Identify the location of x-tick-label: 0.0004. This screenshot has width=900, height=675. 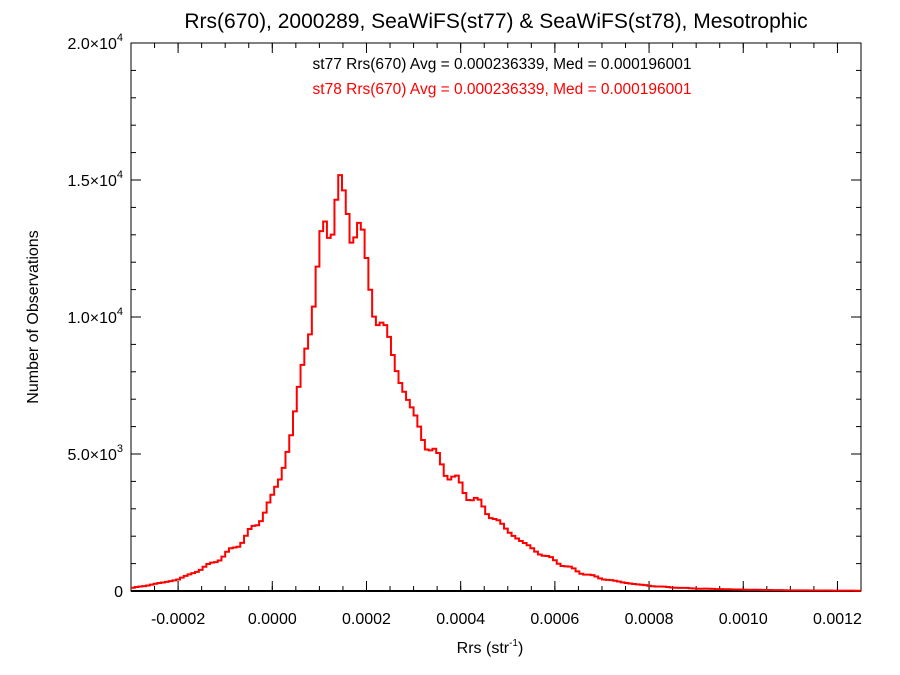
(460, 619).